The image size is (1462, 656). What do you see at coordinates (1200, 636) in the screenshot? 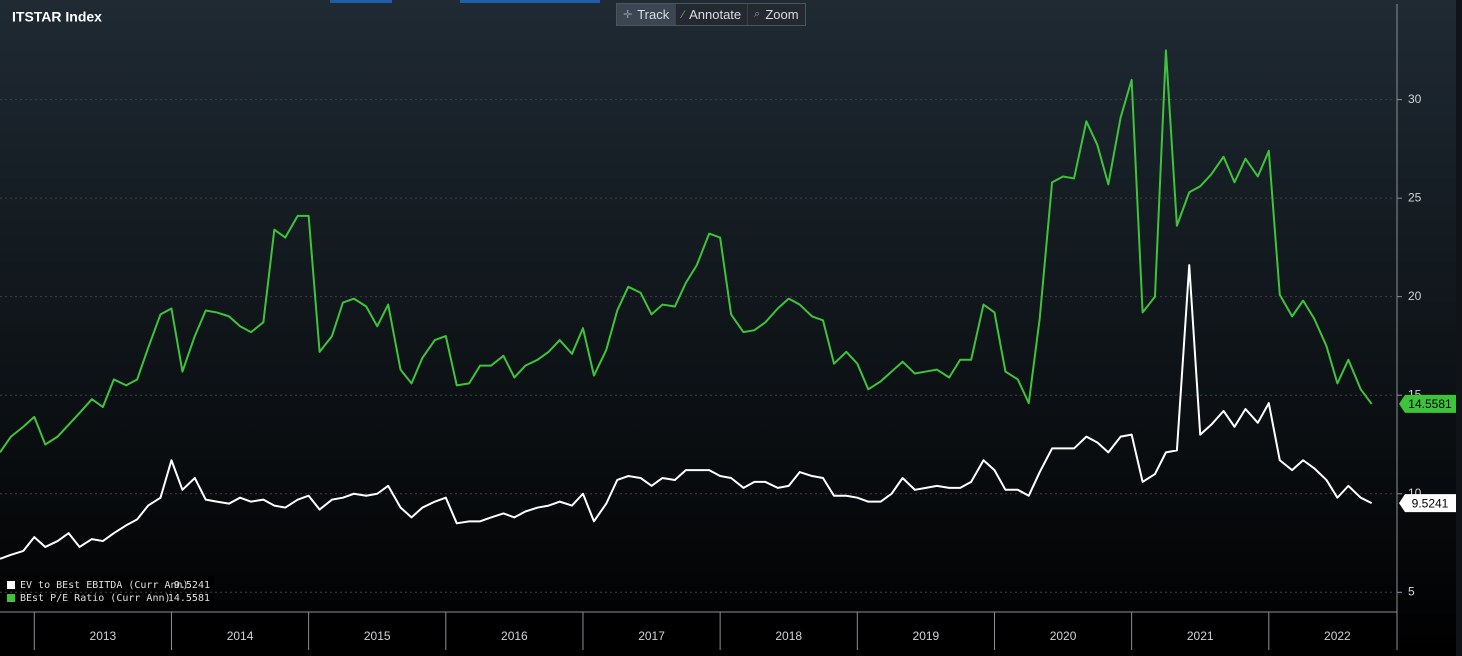
I see `x-tick-label: 2021` at bounding box center [1200, 636].